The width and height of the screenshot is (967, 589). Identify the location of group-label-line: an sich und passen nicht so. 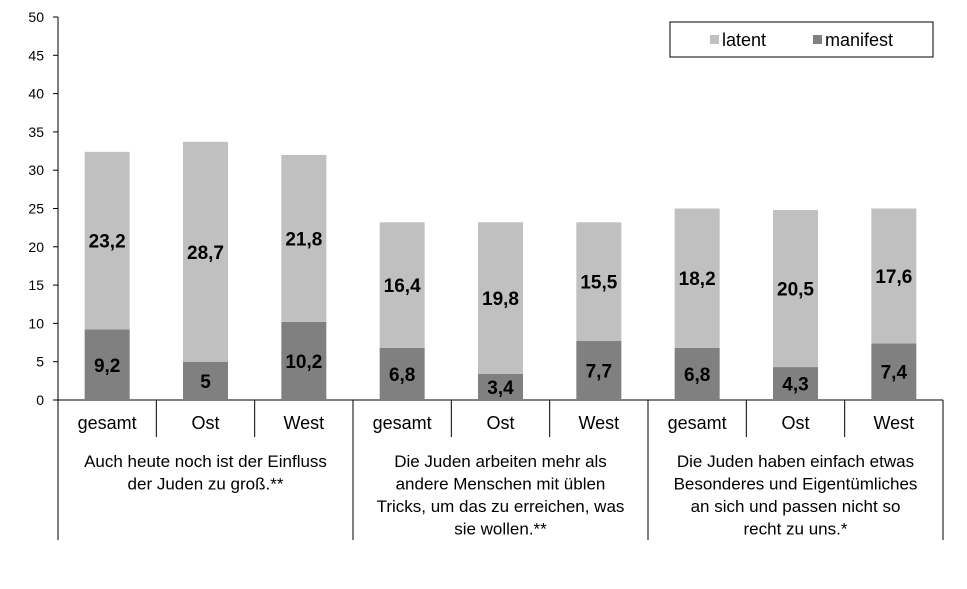
(796, 506).